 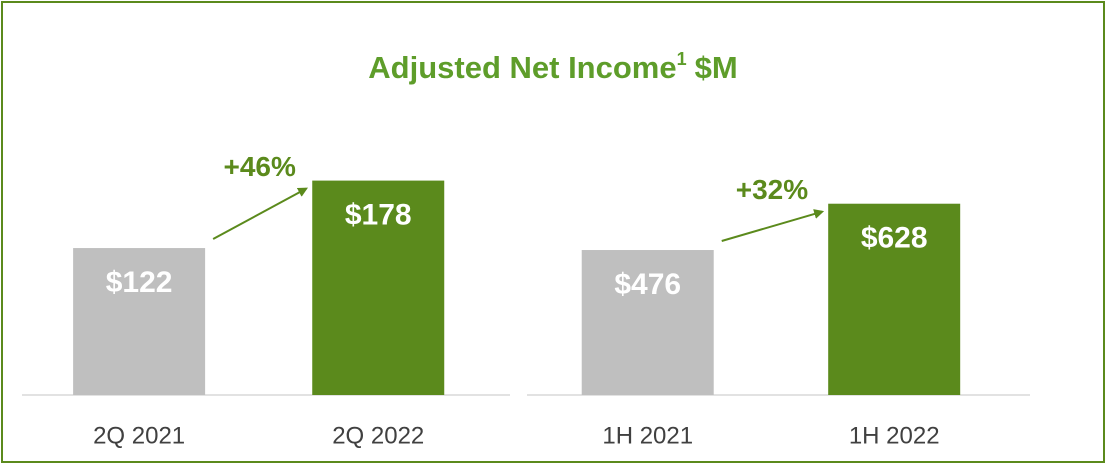 I want to click on title-footnote: 1, so click(x=682, y=59).